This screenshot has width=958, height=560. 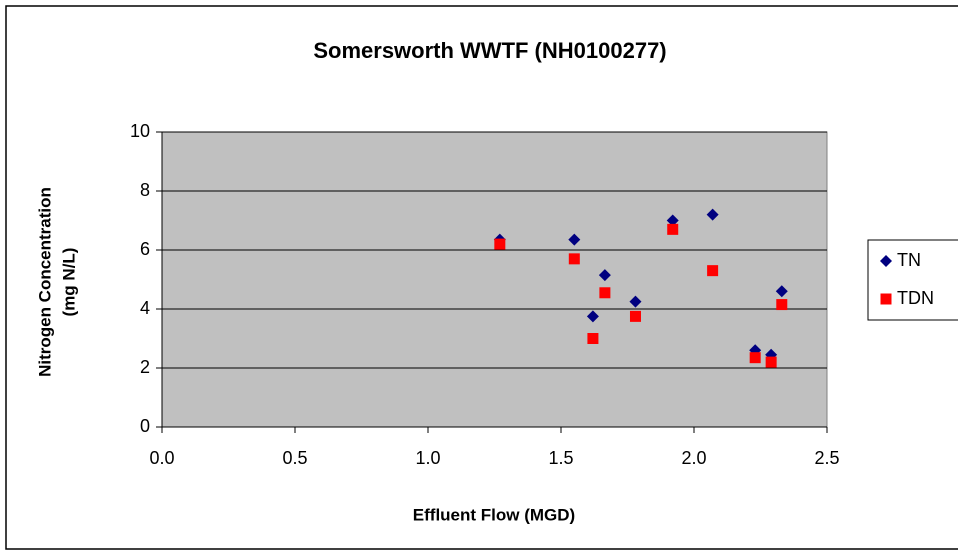 What do you see at coordinates (145, 308) in the screenshot?
I see `y-tick-label: 4` at bounding box center [145, 308].